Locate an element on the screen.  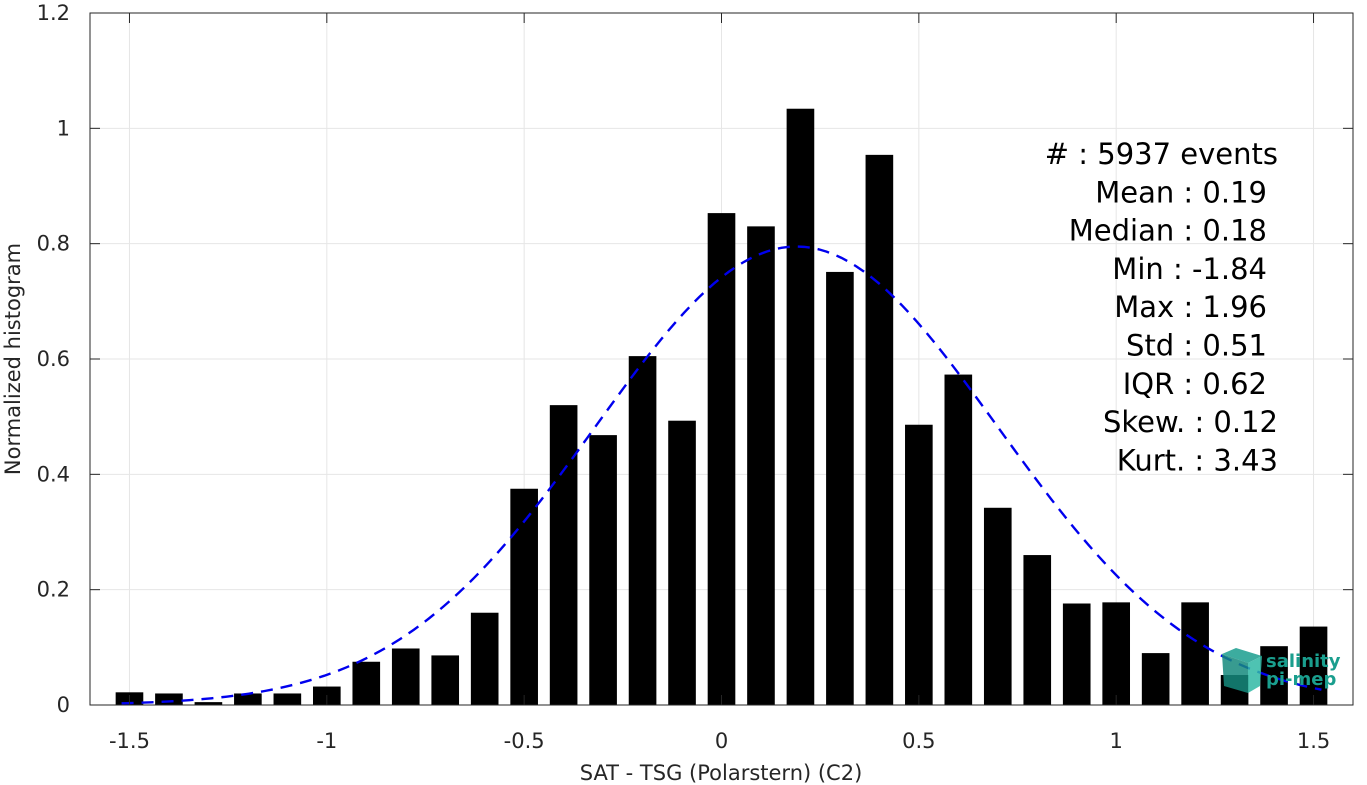
y-tick-label: 0.4 is located at coordinates (53, 474).